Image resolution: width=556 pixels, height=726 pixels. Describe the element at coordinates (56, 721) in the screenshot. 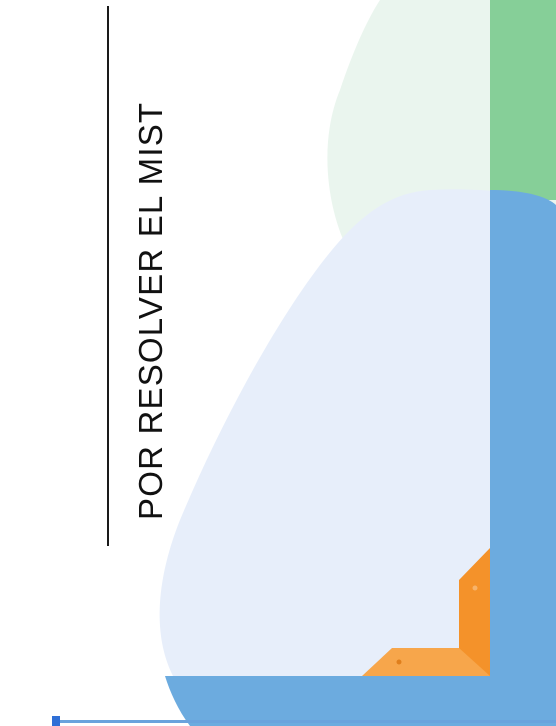

I see `bottom-accent-mark` at that location.